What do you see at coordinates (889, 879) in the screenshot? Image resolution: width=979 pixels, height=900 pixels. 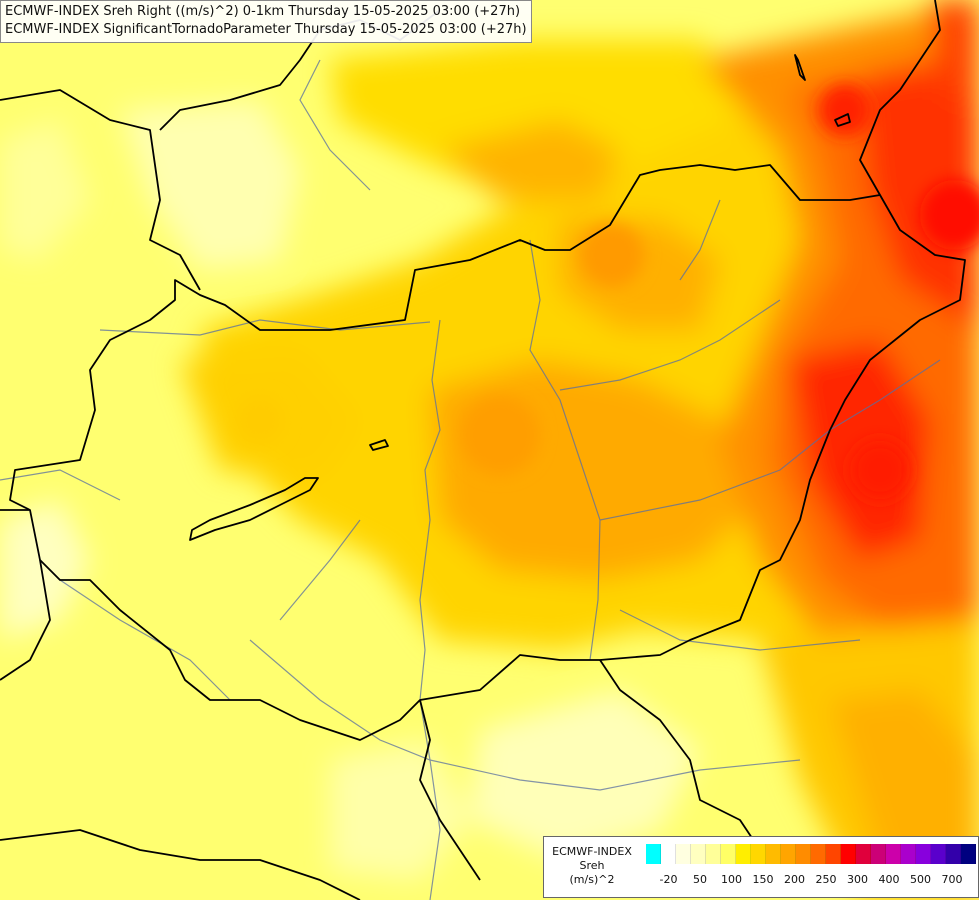 I see `legend-tick-label: 400` at bounding box center [889, 879].